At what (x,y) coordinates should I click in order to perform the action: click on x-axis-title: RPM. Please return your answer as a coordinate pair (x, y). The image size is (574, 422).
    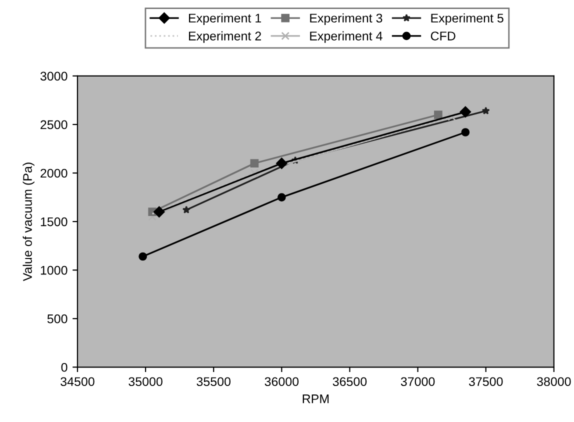
    Looking at the image, I should click on (315, 399).